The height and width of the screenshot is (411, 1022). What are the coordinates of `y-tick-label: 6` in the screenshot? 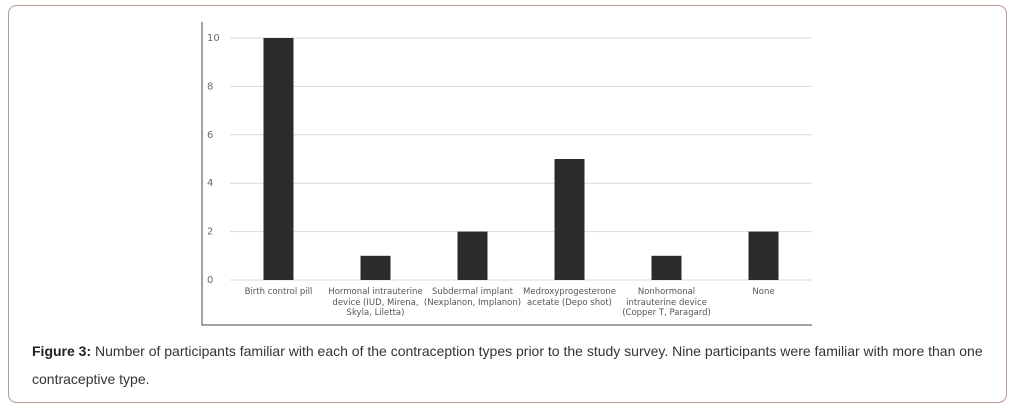 It's located at (210, 135).